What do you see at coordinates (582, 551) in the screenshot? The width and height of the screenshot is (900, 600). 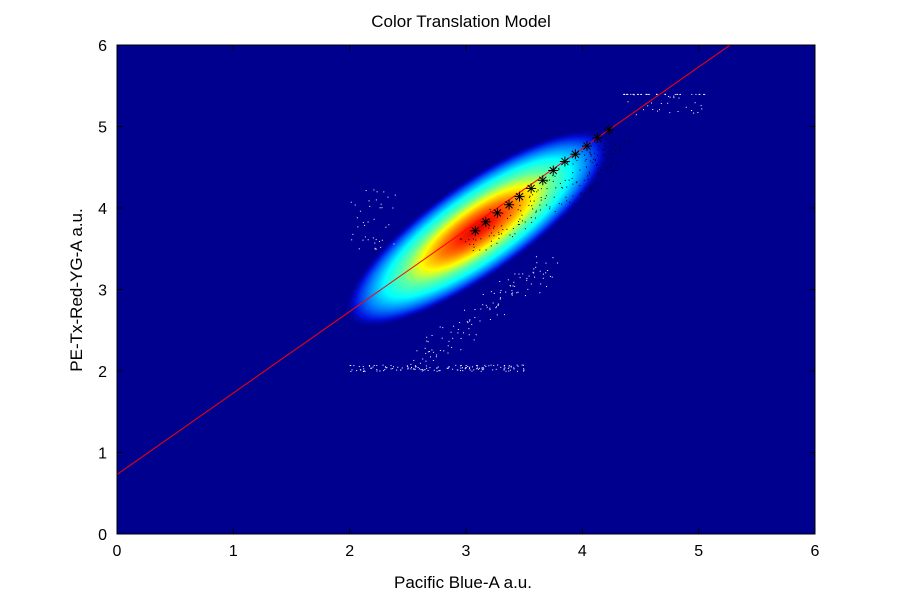 I see `x-tick-label: 4` at bounding box center [582, 551].